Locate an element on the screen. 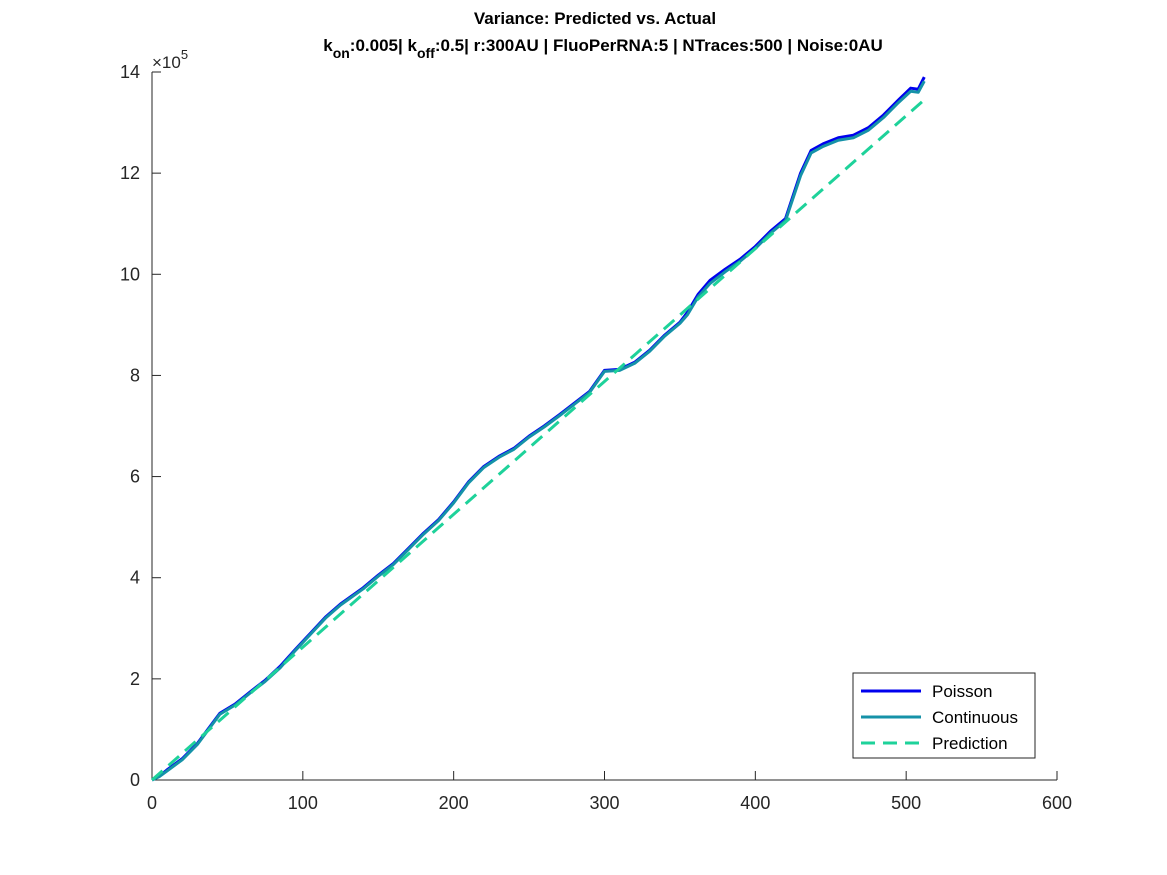 The height and width of the screenshot is (875, 1167). y-tick-label: 4 is located at coordinates (135, 578).